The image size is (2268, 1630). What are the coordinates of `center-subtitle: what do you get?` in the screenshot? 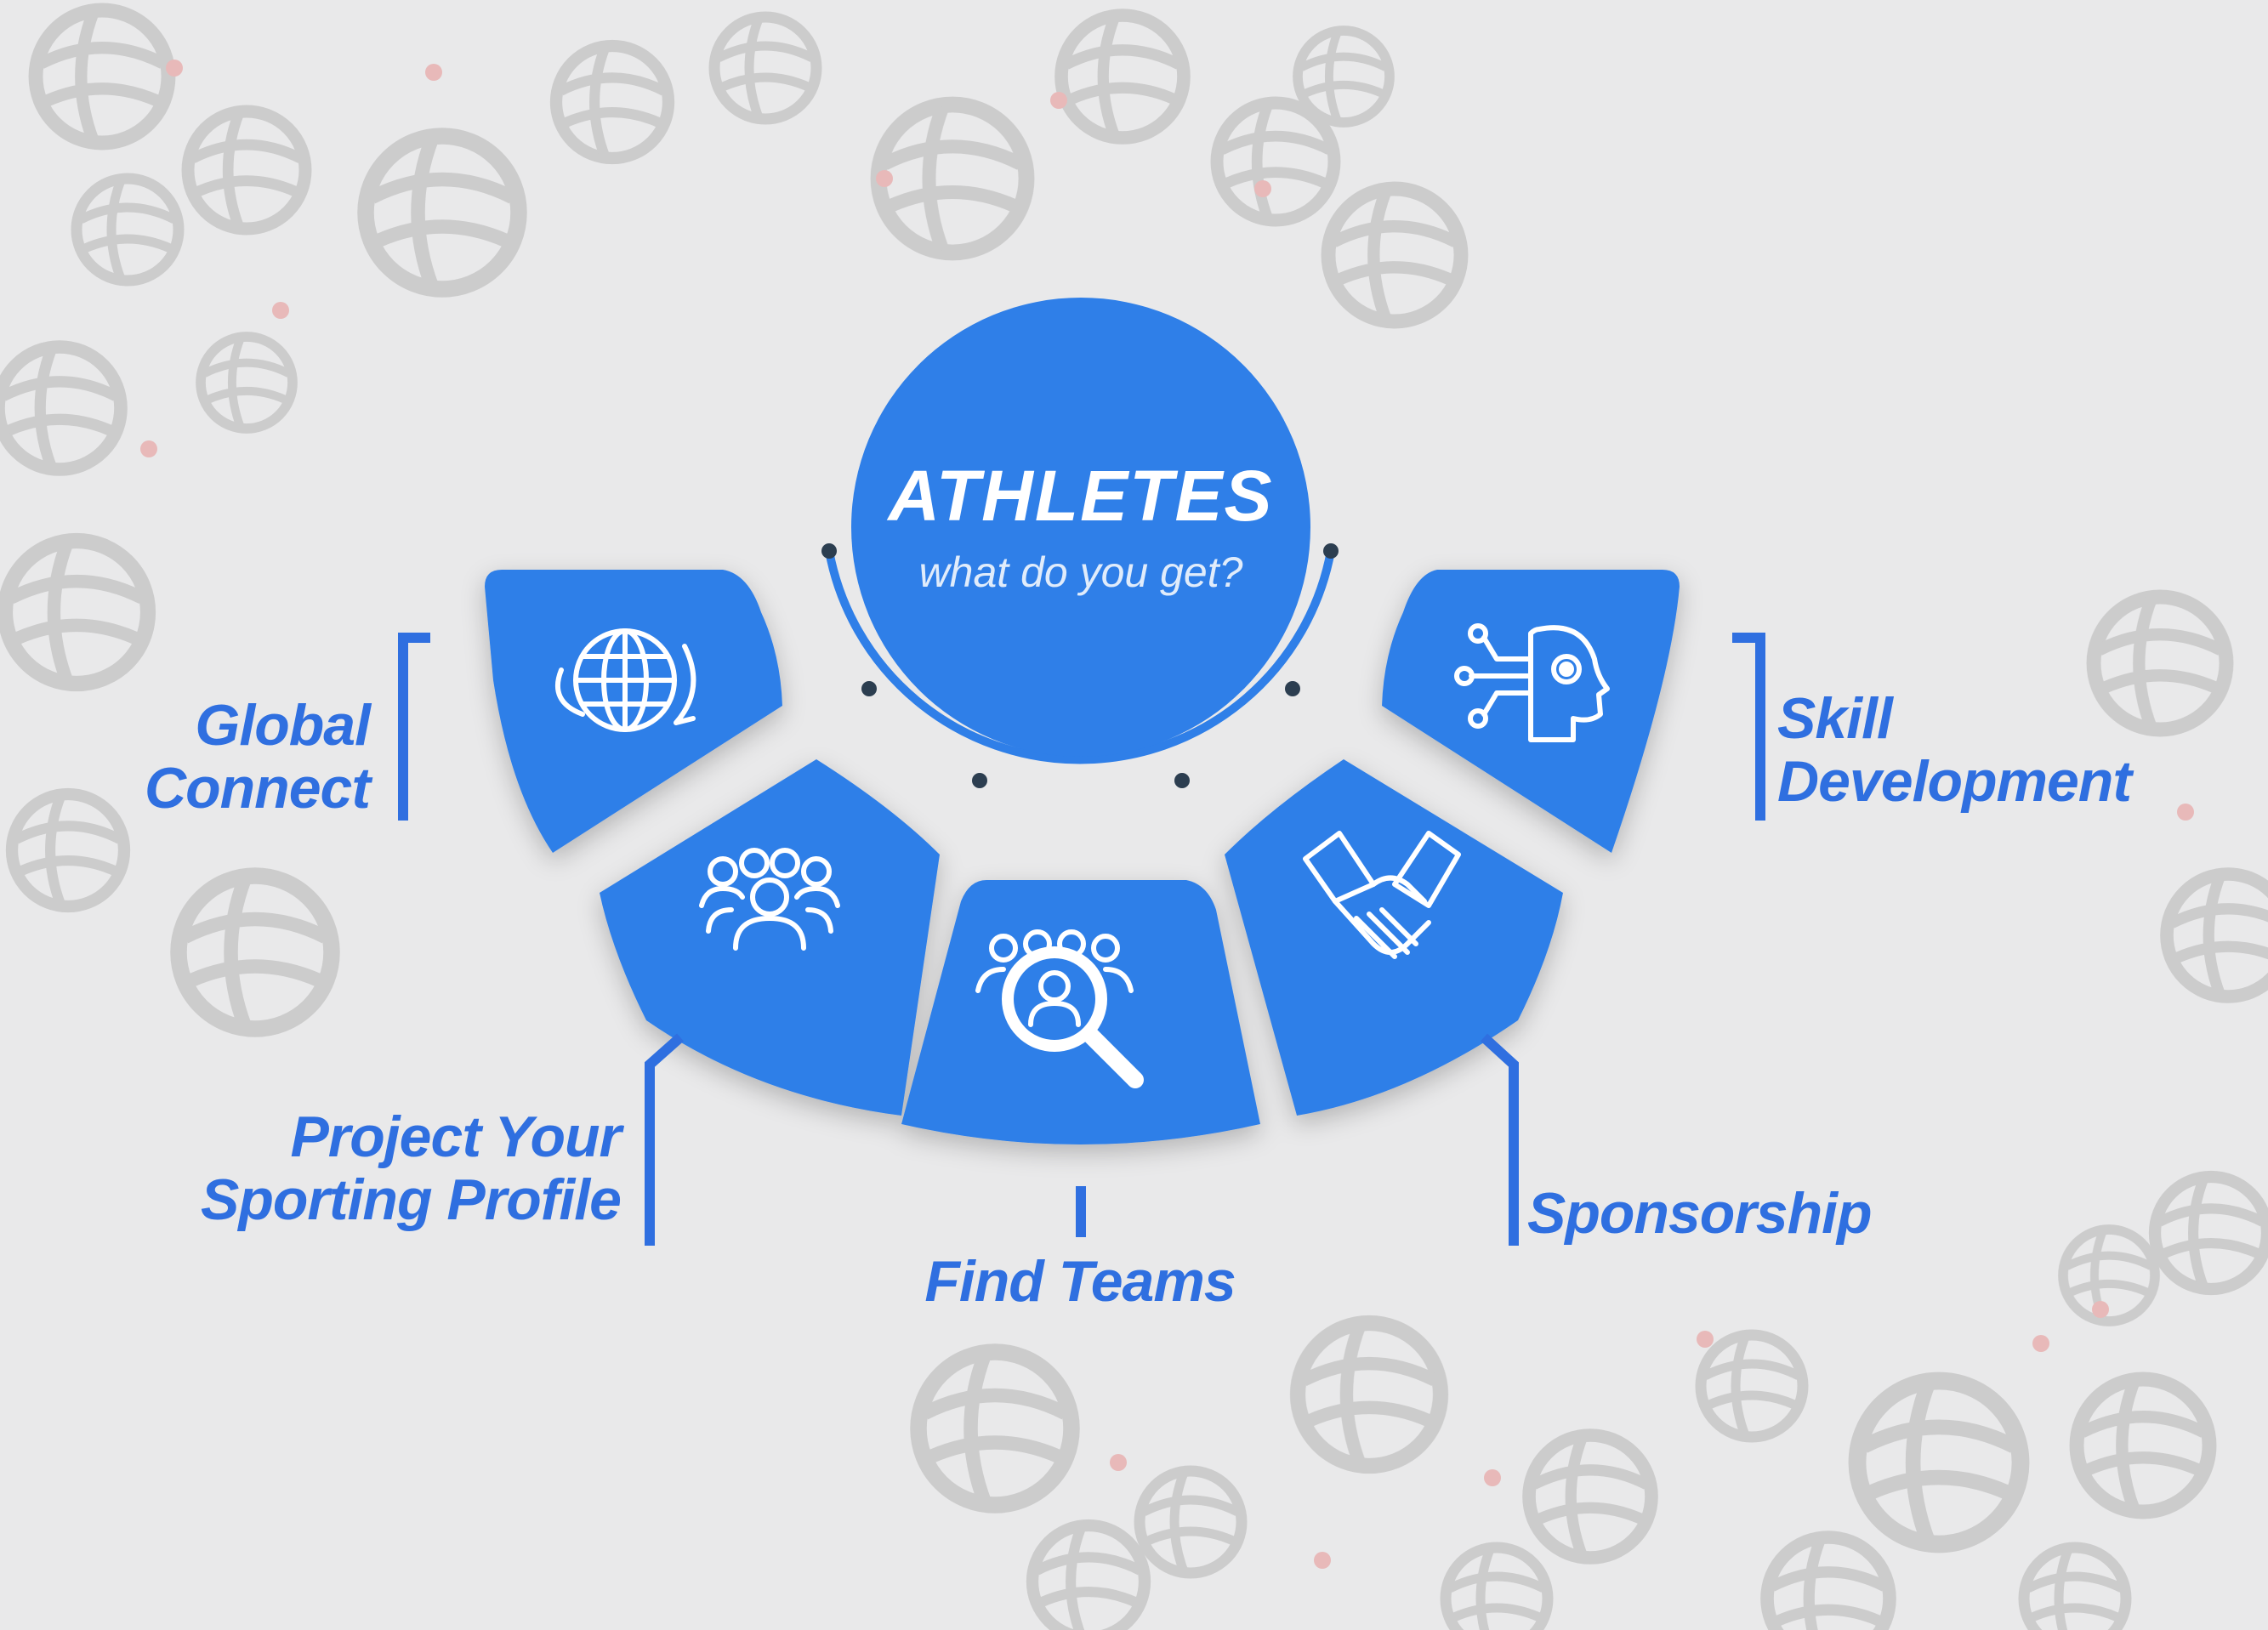 It's located at (1081, 572).